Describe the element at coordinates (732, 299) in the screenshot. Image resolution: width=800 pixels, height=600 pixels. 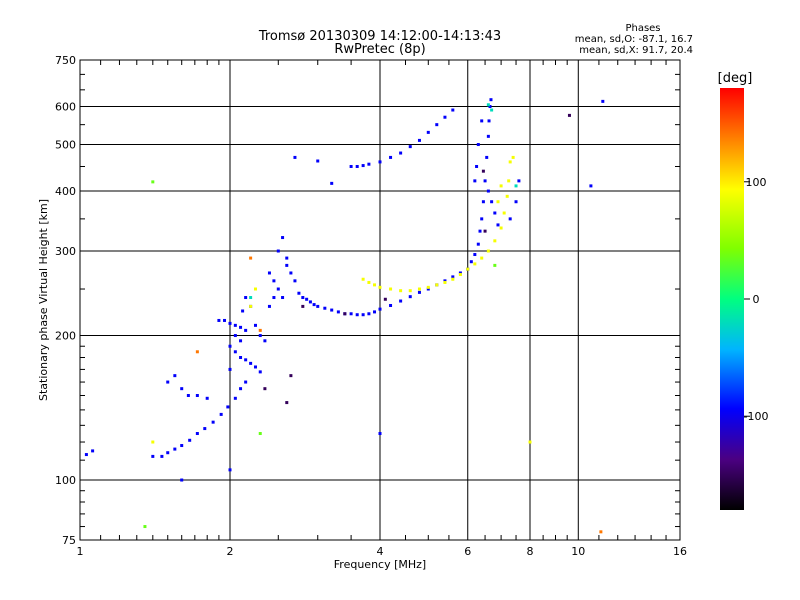
I see `colorbar` at that location.